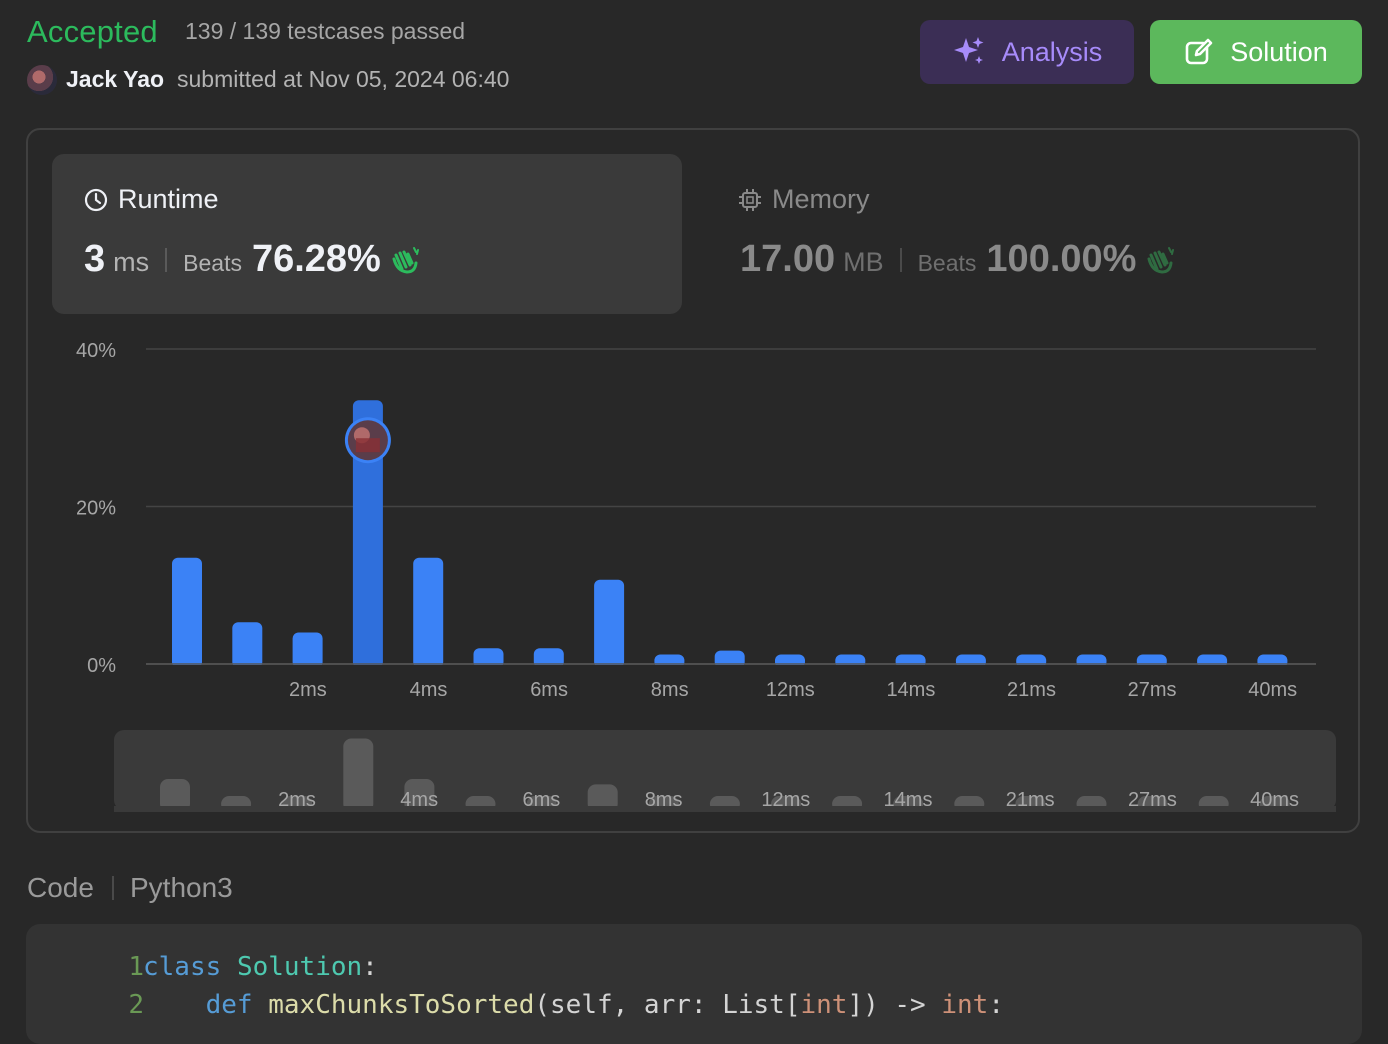 The width and height of the screenshot is (1388, 1044). I want to click on code-token: ]) ->, so click(894, 1005).